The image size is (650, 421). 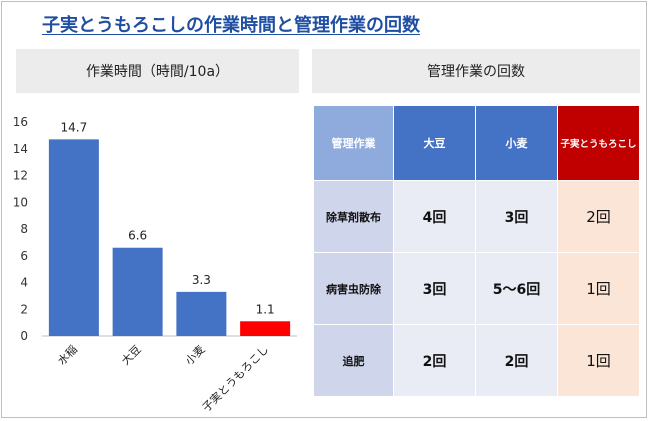 What do you see at coordinates (231, 25) in the screenshot?
I see `page-title: 子実とうもろこしの作業時間と管理作業の回数` at bounding box center [231, 25].